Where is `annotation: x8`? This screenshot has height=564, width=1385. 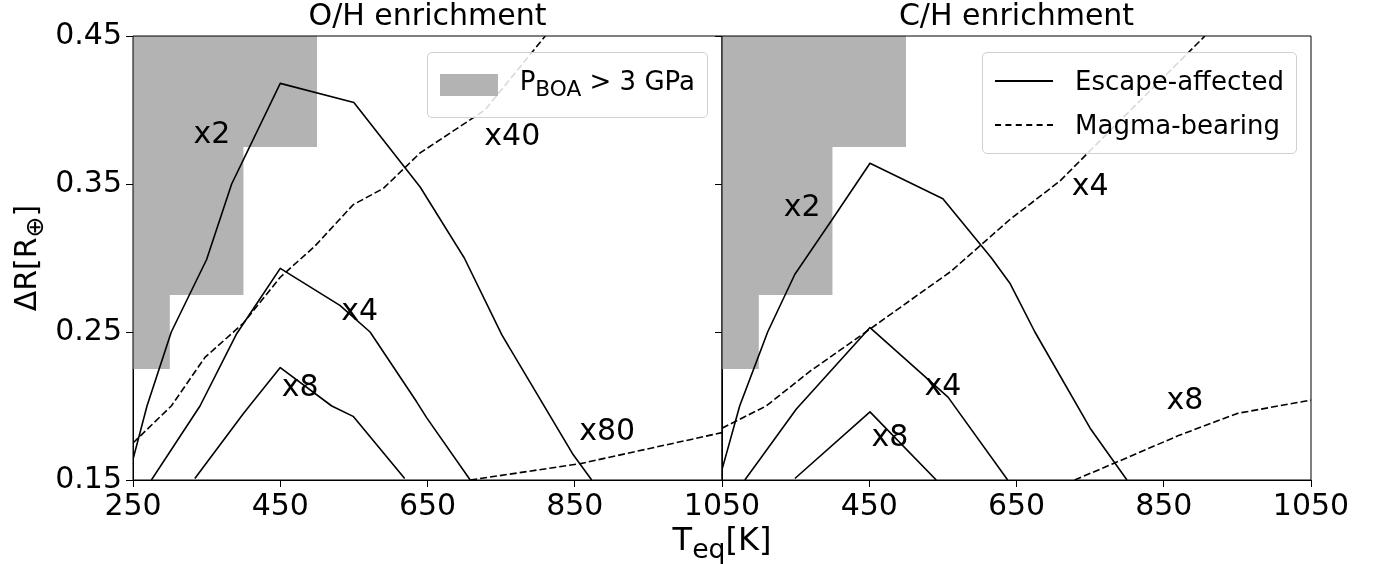 annotation: x8 is located at coordinates (1185, 399).